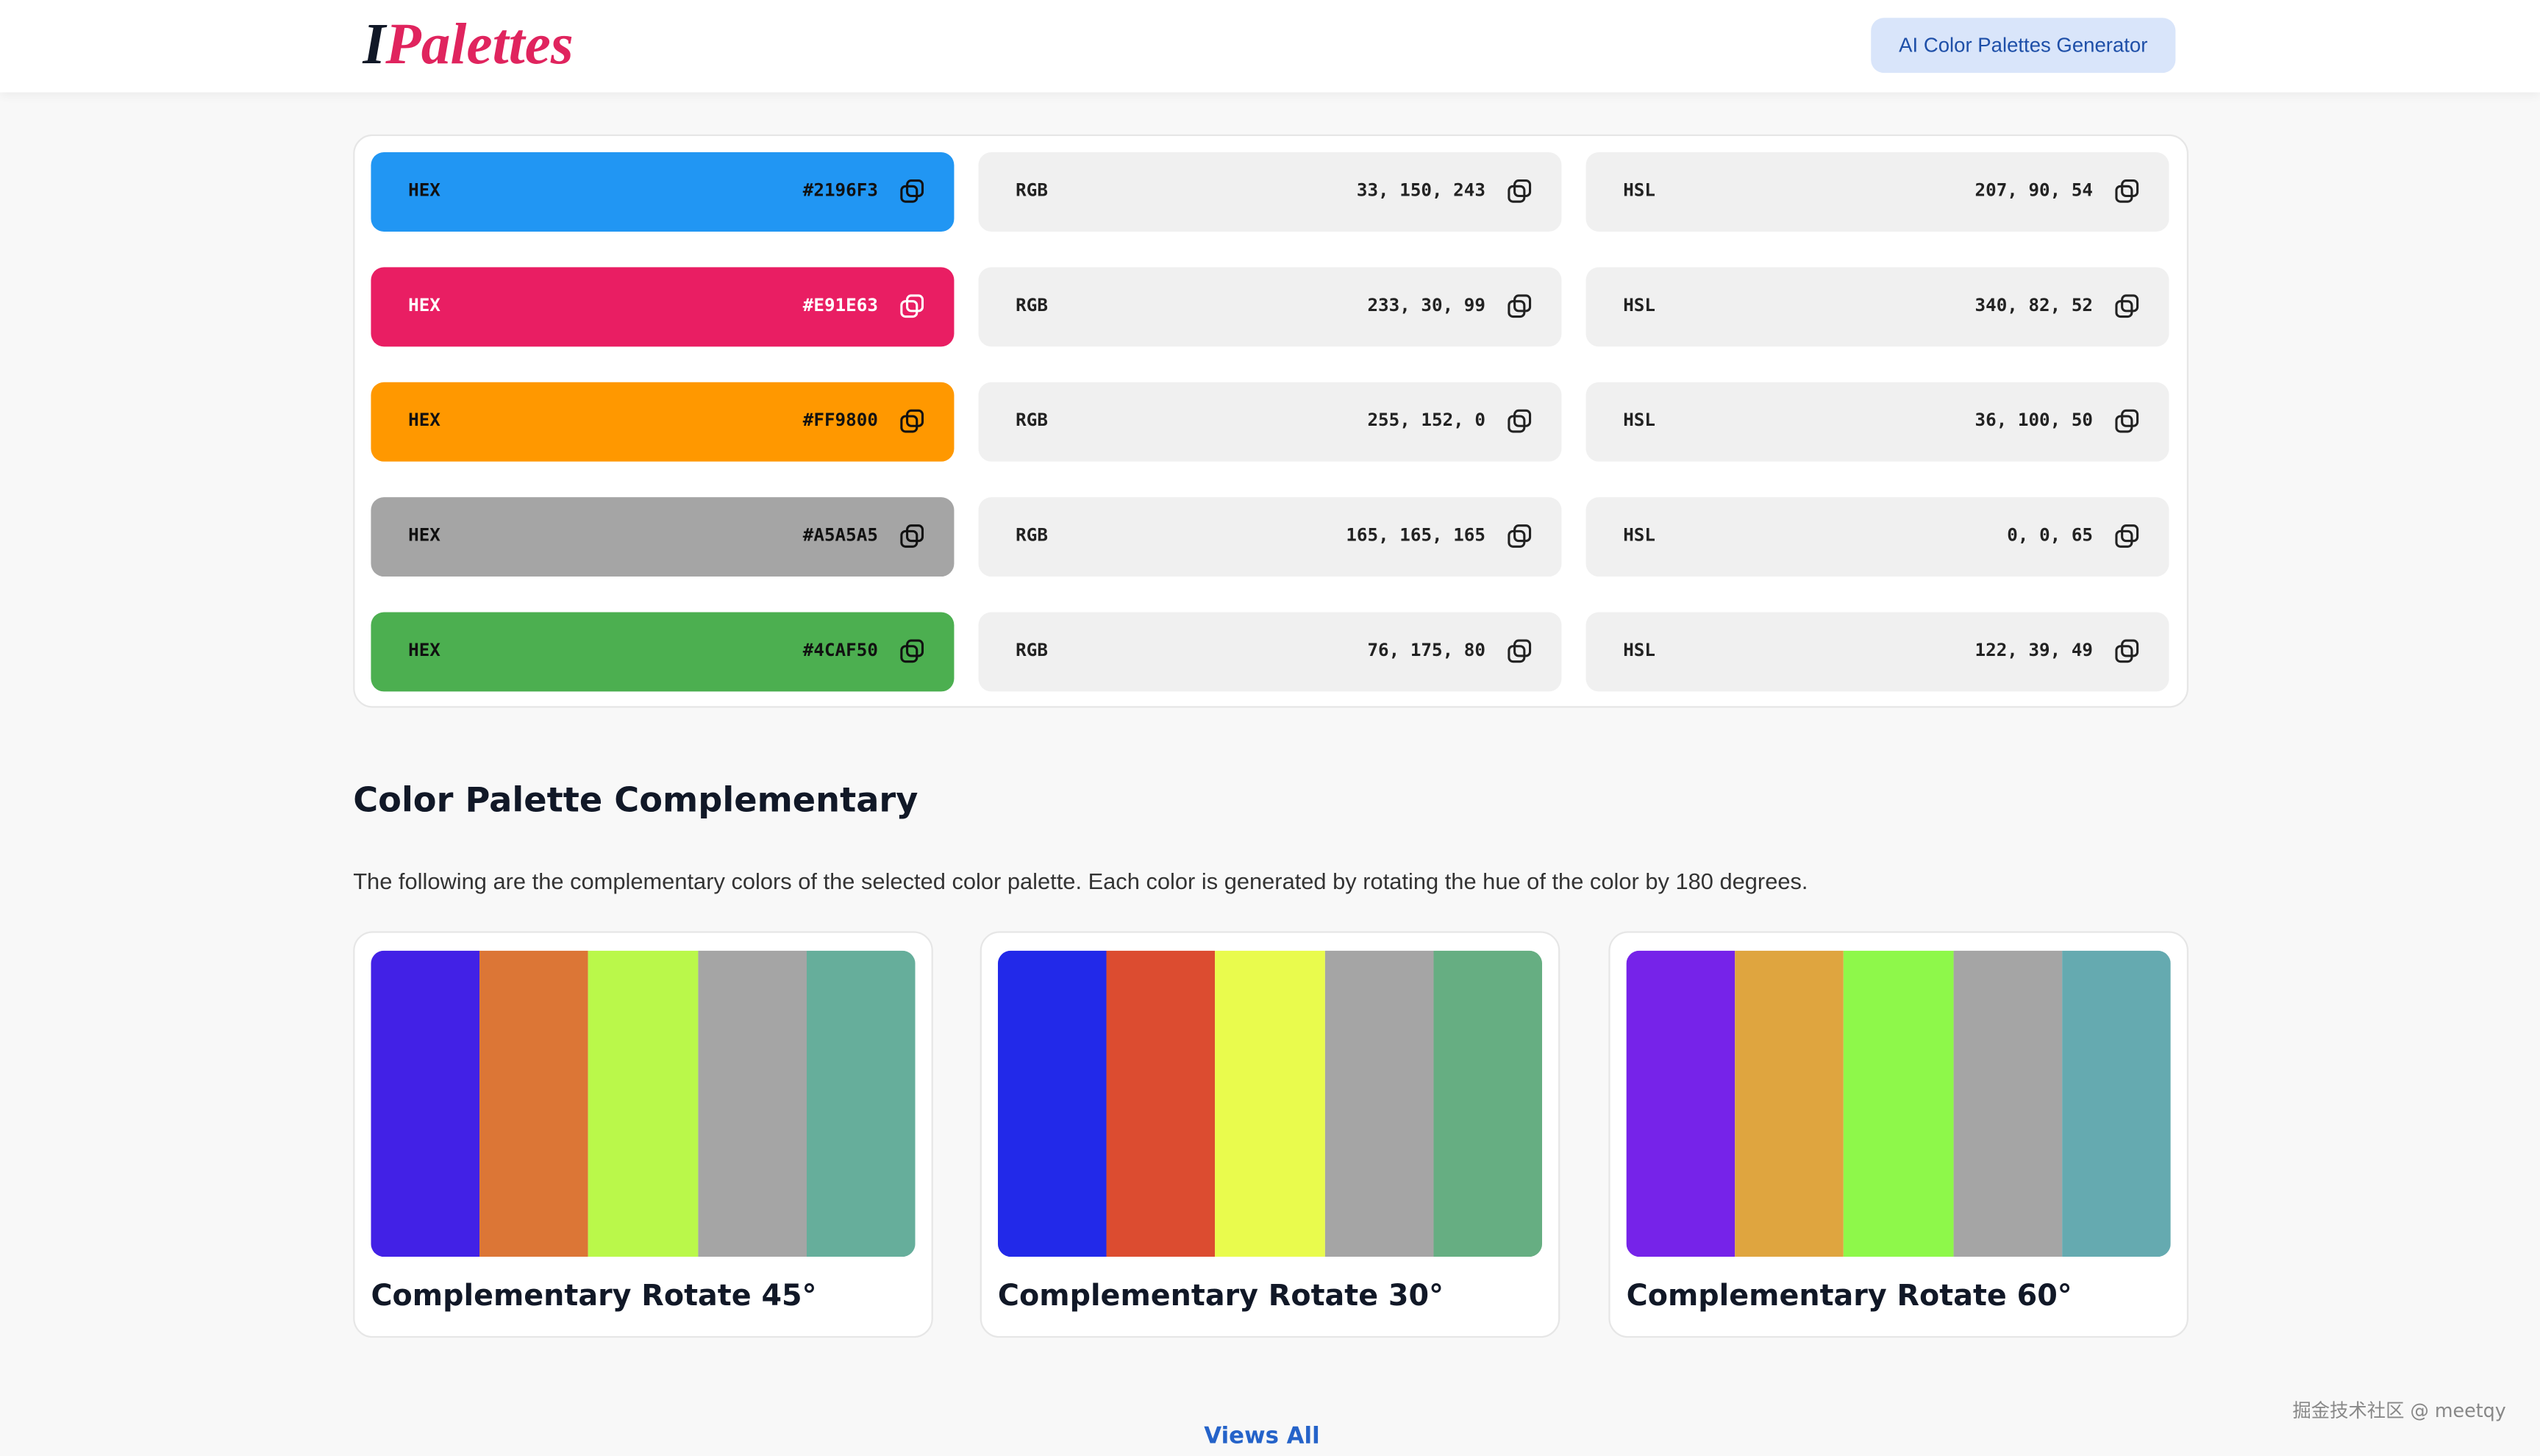  I want to click on generator-button: AI Color Palettes Generator, so click(2023, 46).